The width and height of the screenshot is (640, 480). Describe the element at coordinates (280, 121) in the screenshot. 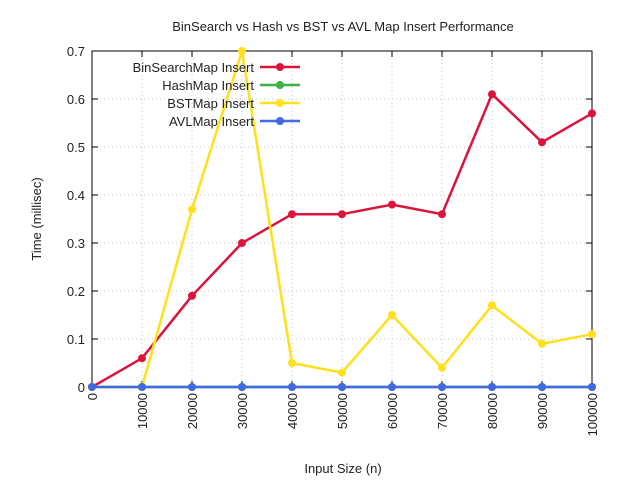

I see `legend-marker-avlmap-insert` at that location.